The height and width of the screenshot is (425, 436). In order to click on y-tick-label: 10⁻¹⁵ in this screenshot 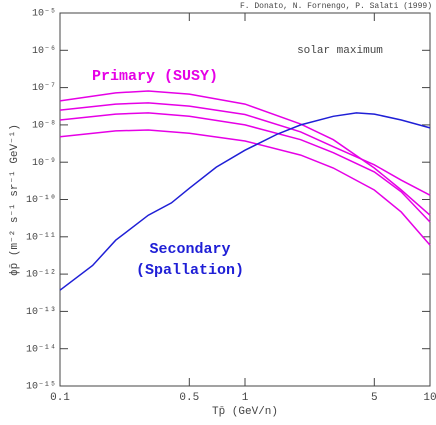, I will do `click(41, 387)`.